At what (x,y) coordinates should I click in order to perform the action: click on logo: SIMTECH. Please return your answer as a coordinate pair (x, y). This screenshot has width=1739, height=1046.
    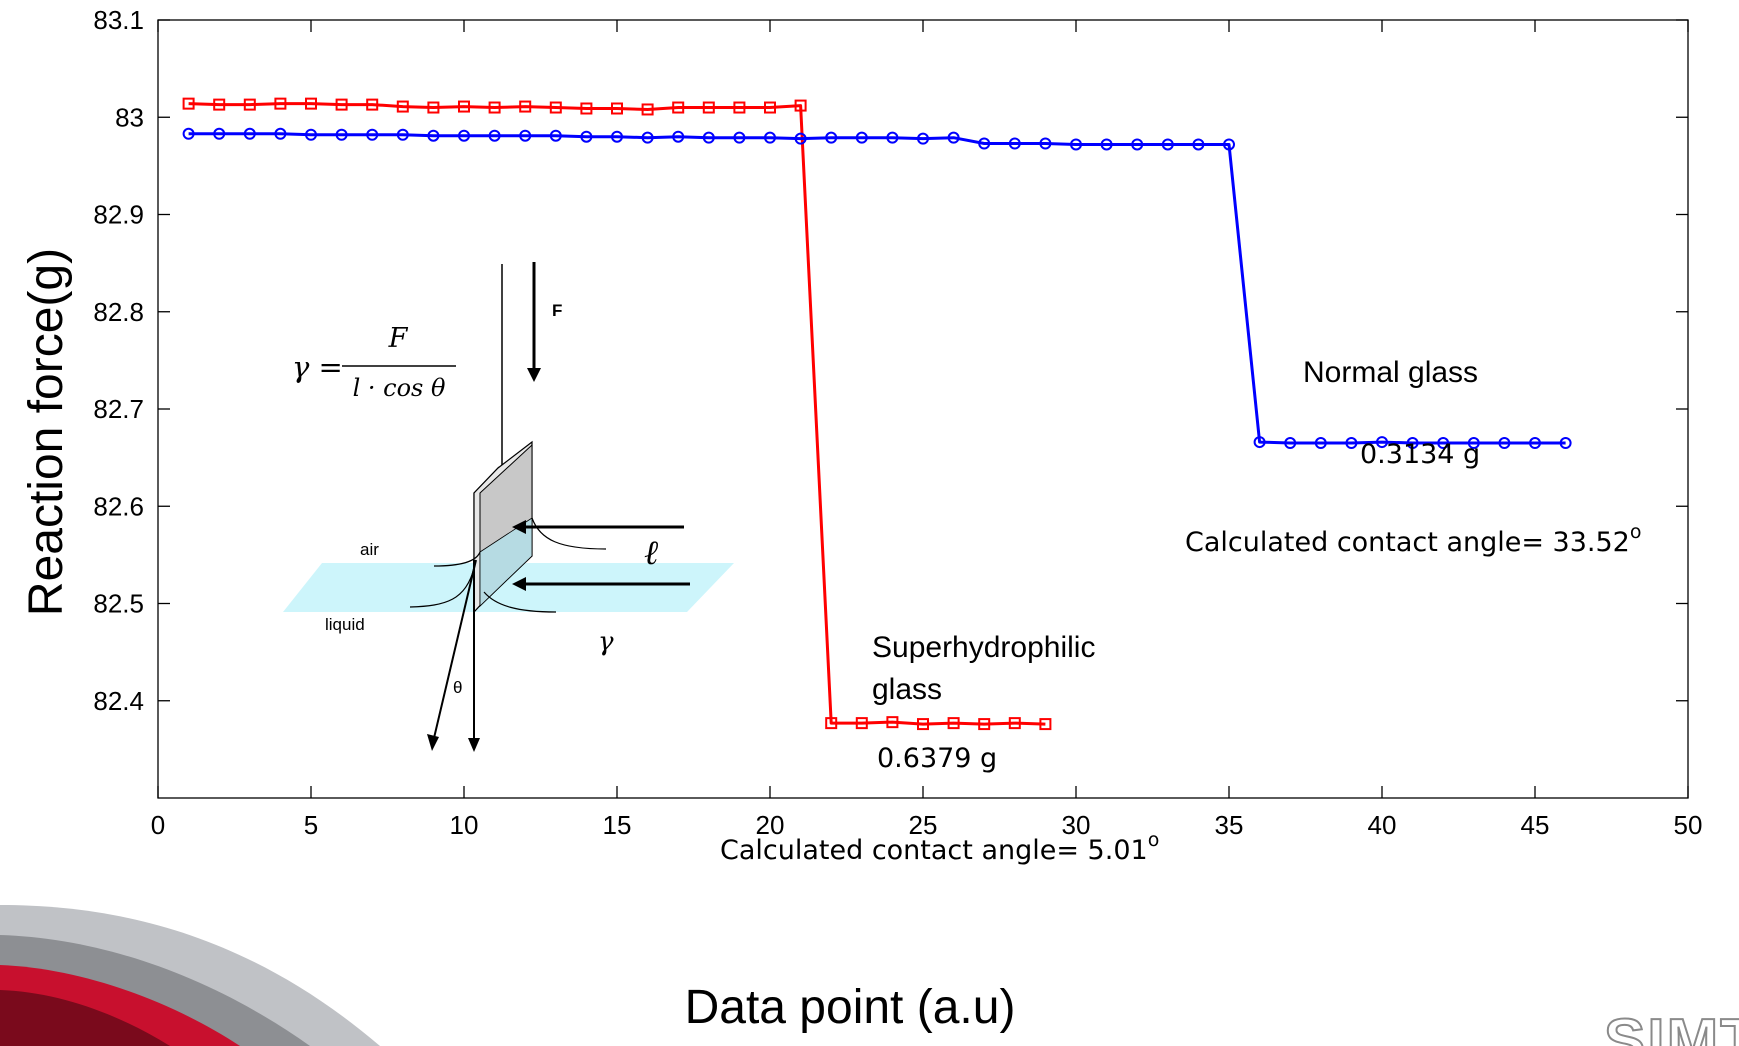
    Looking at the image, I should click on (1671, 1026).